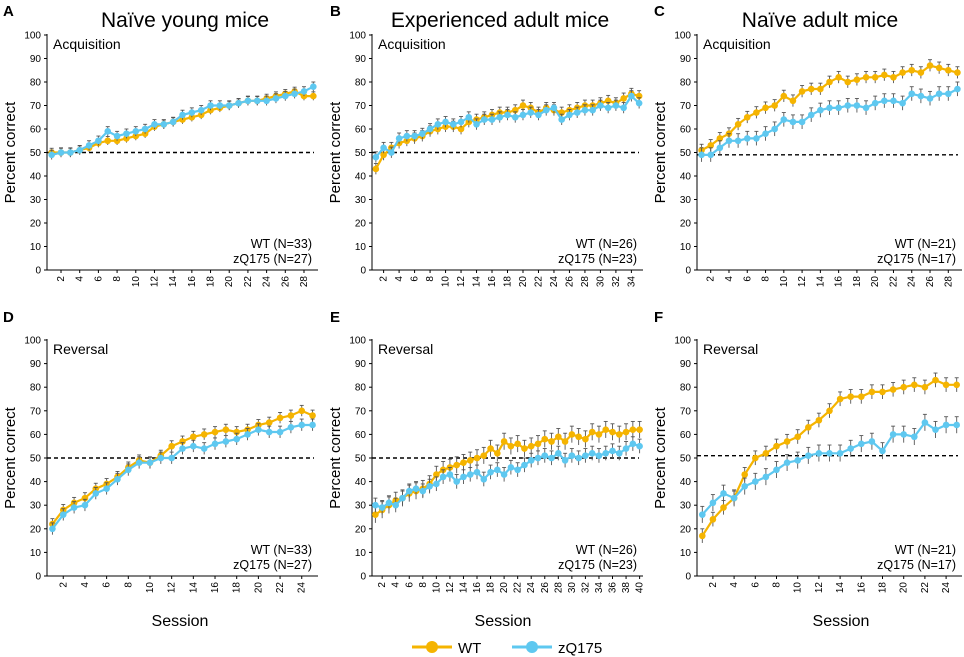  I want to click on panel-letter-e: E, so click(335, 317).